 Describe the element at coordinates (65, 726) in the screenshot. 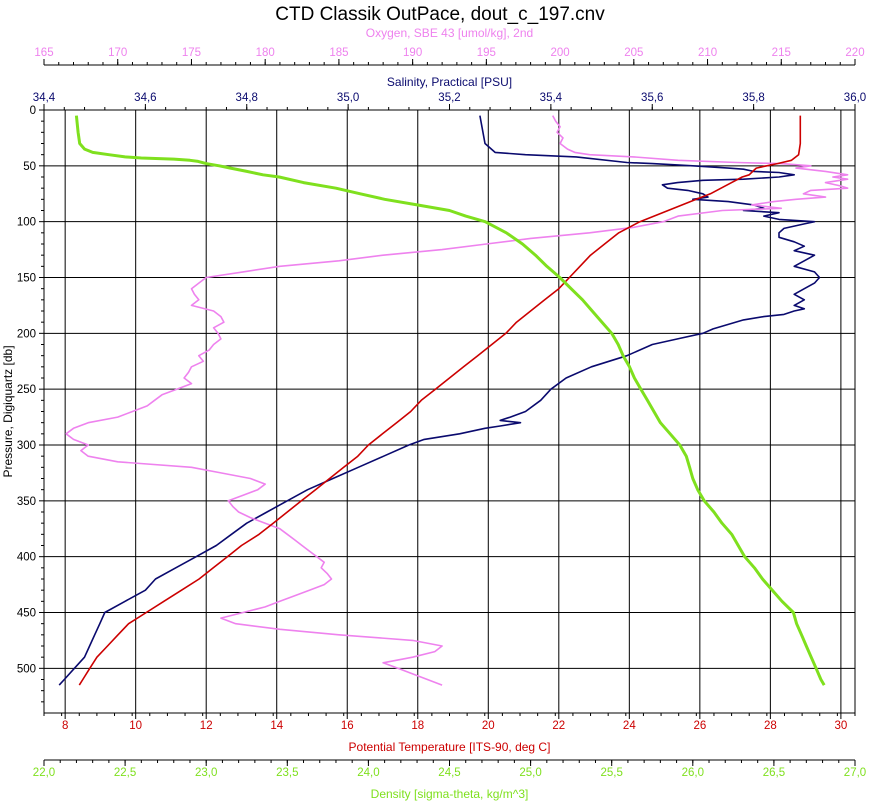

I see `tick-label-temperature: 8` at that location.